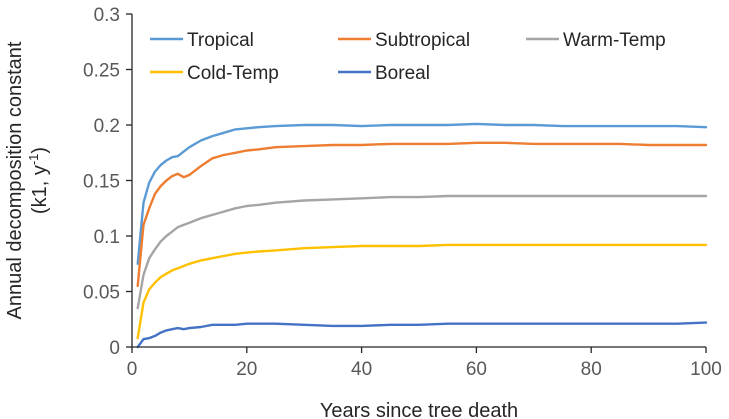  Describe the element at coordinates (40, 189) in the screenshot. I see `y-axis-title-prefix: (k1, y` at that location.